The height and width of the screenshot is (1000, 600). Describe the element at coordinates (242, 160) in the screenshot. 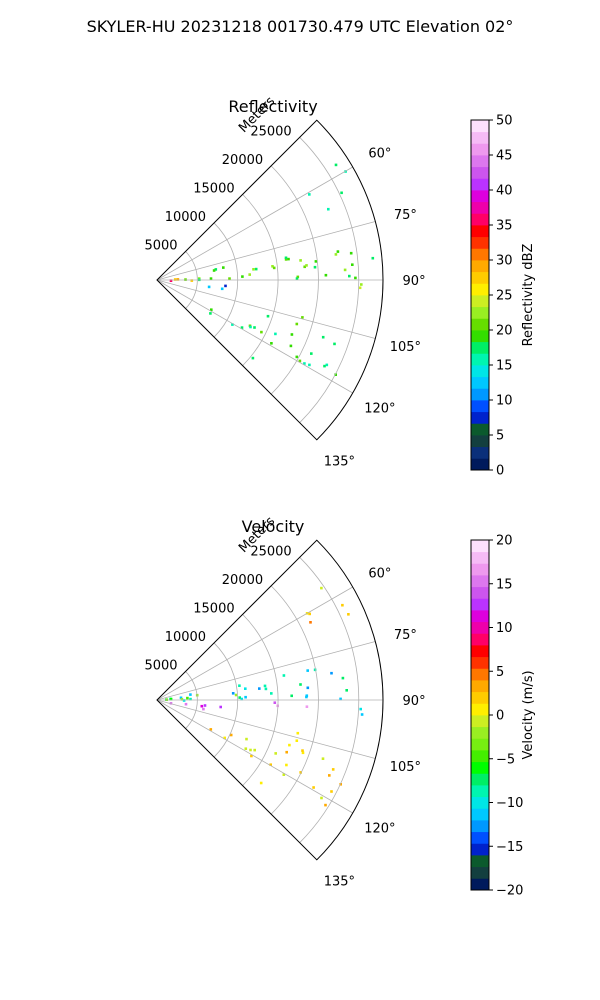

I see `range-tick-label: 20000` at that location.